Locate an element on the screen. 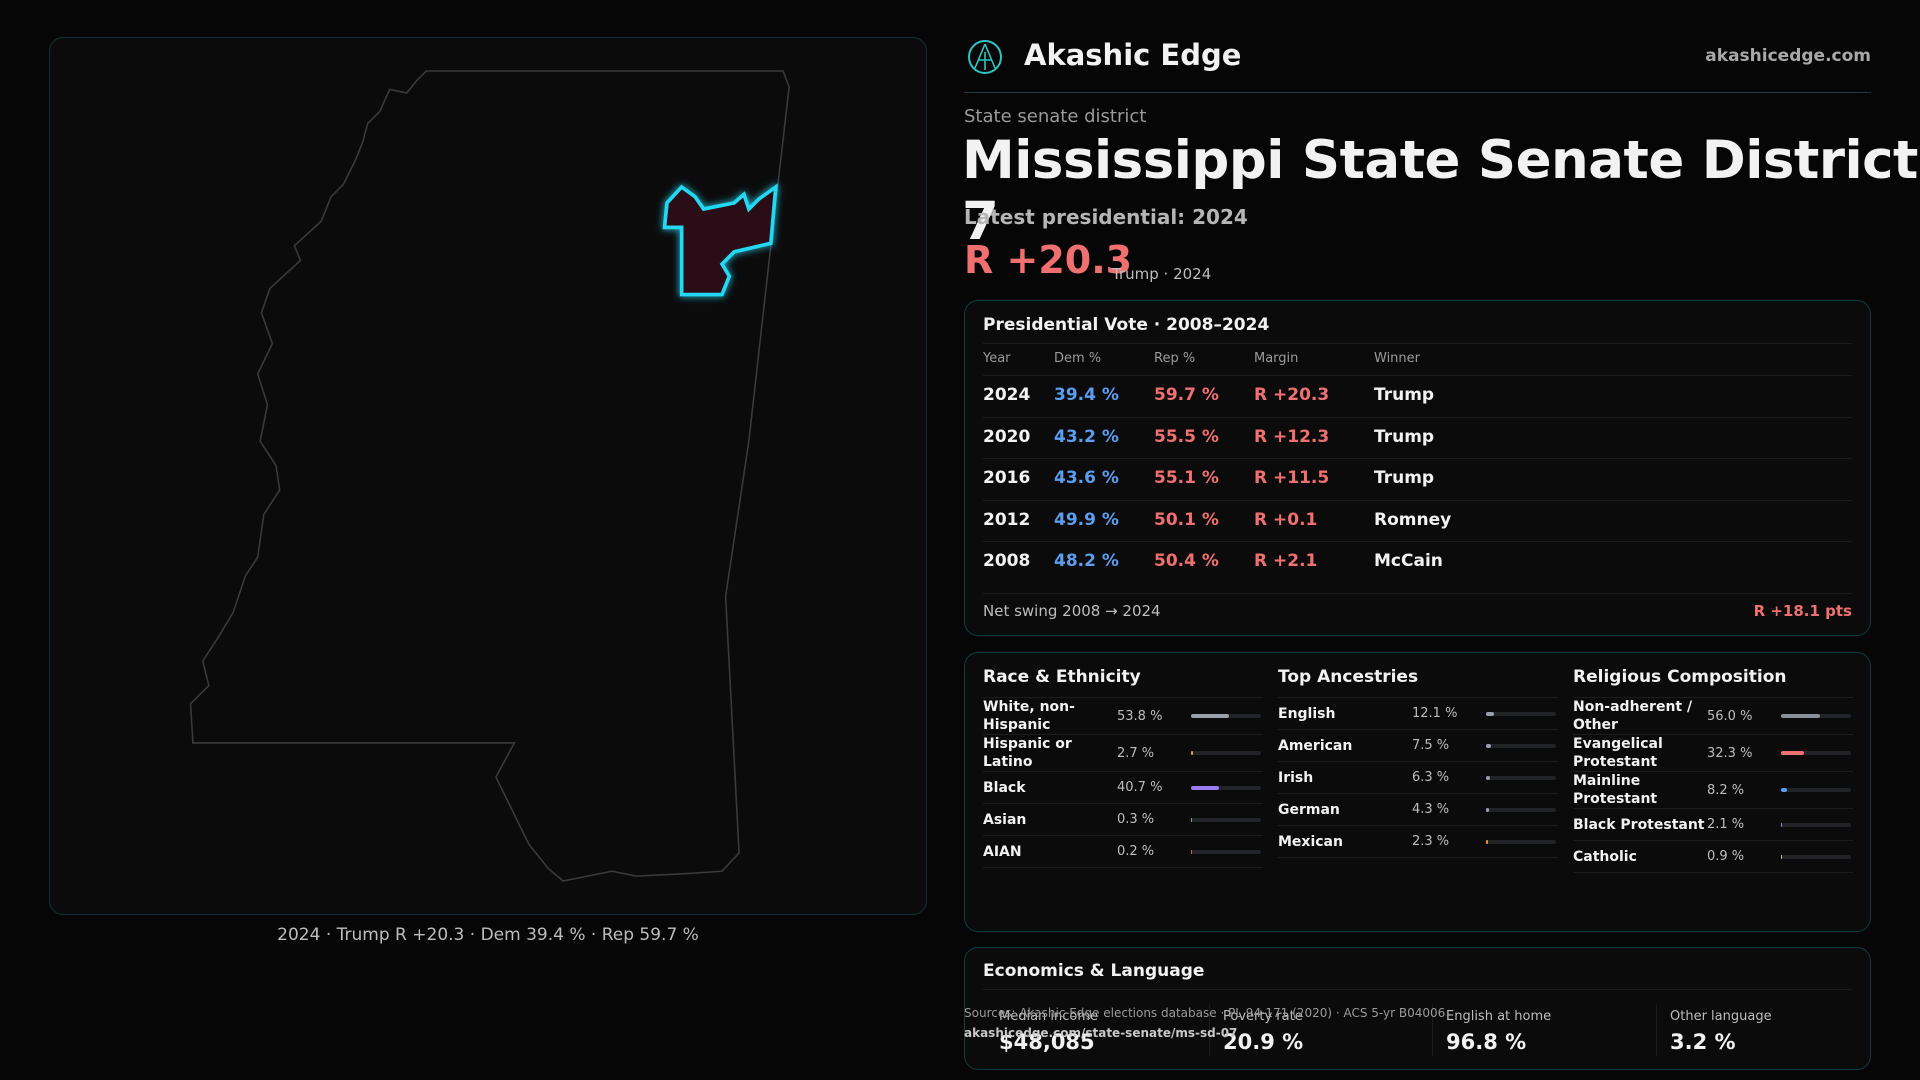 The height and width of the screenshot is (1080, 1920). kicker: State senate district is located at coordinates (1055, 116).